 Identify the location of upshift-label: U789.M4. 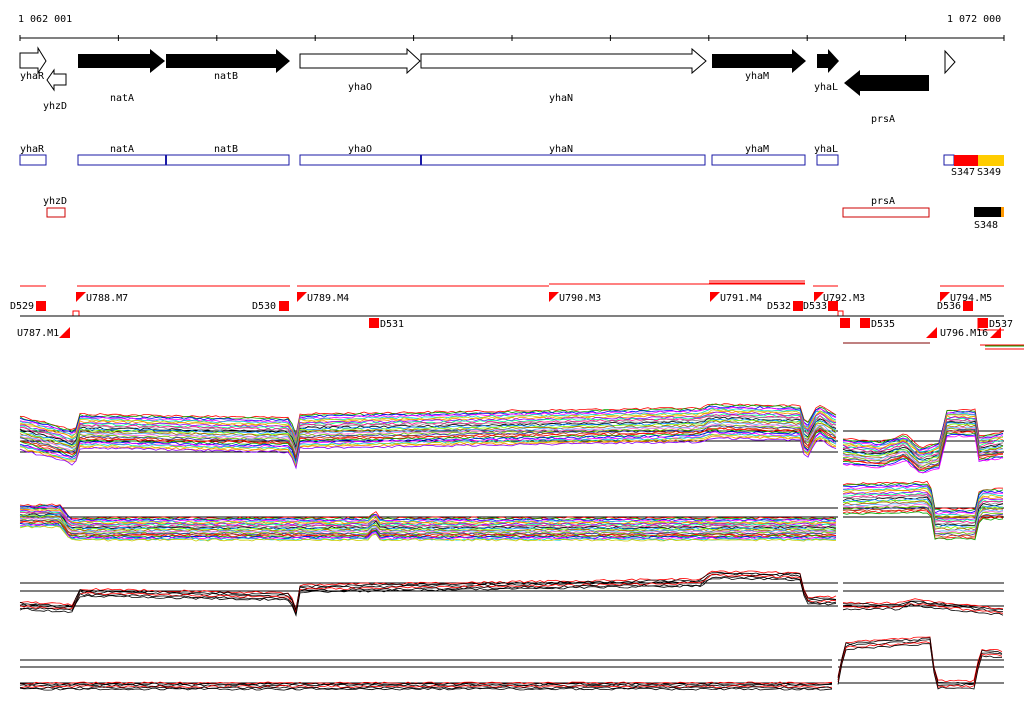
(328, 298).